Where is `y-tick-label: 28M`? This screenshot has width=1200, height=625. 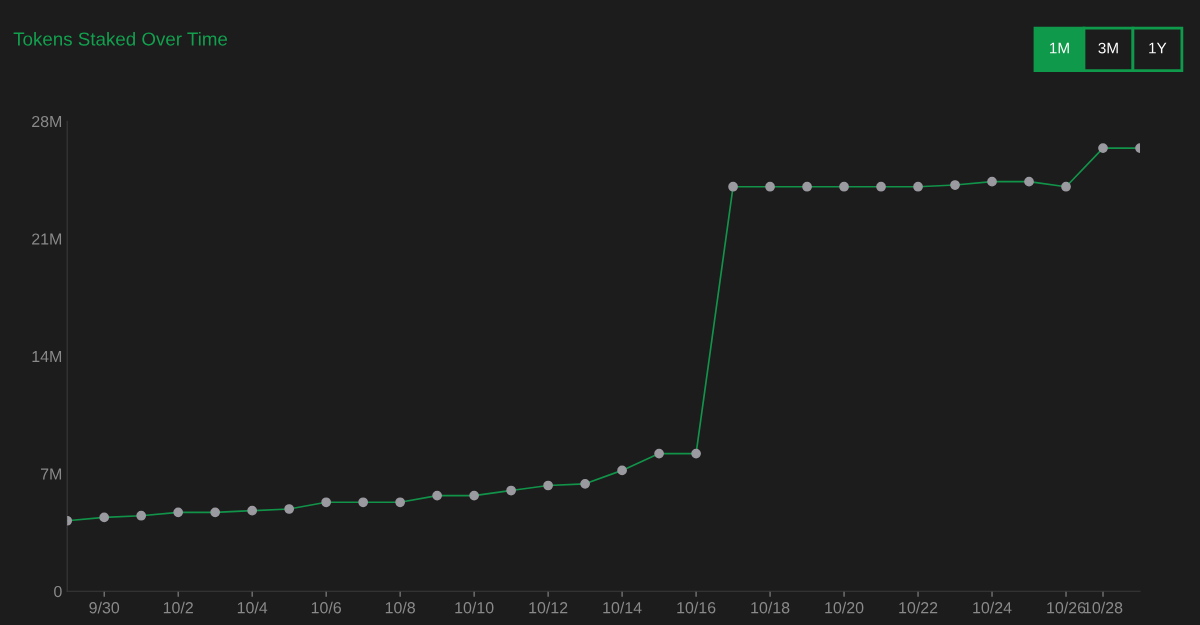 y-tick-label: 28M is located at coordinates (47, 121).